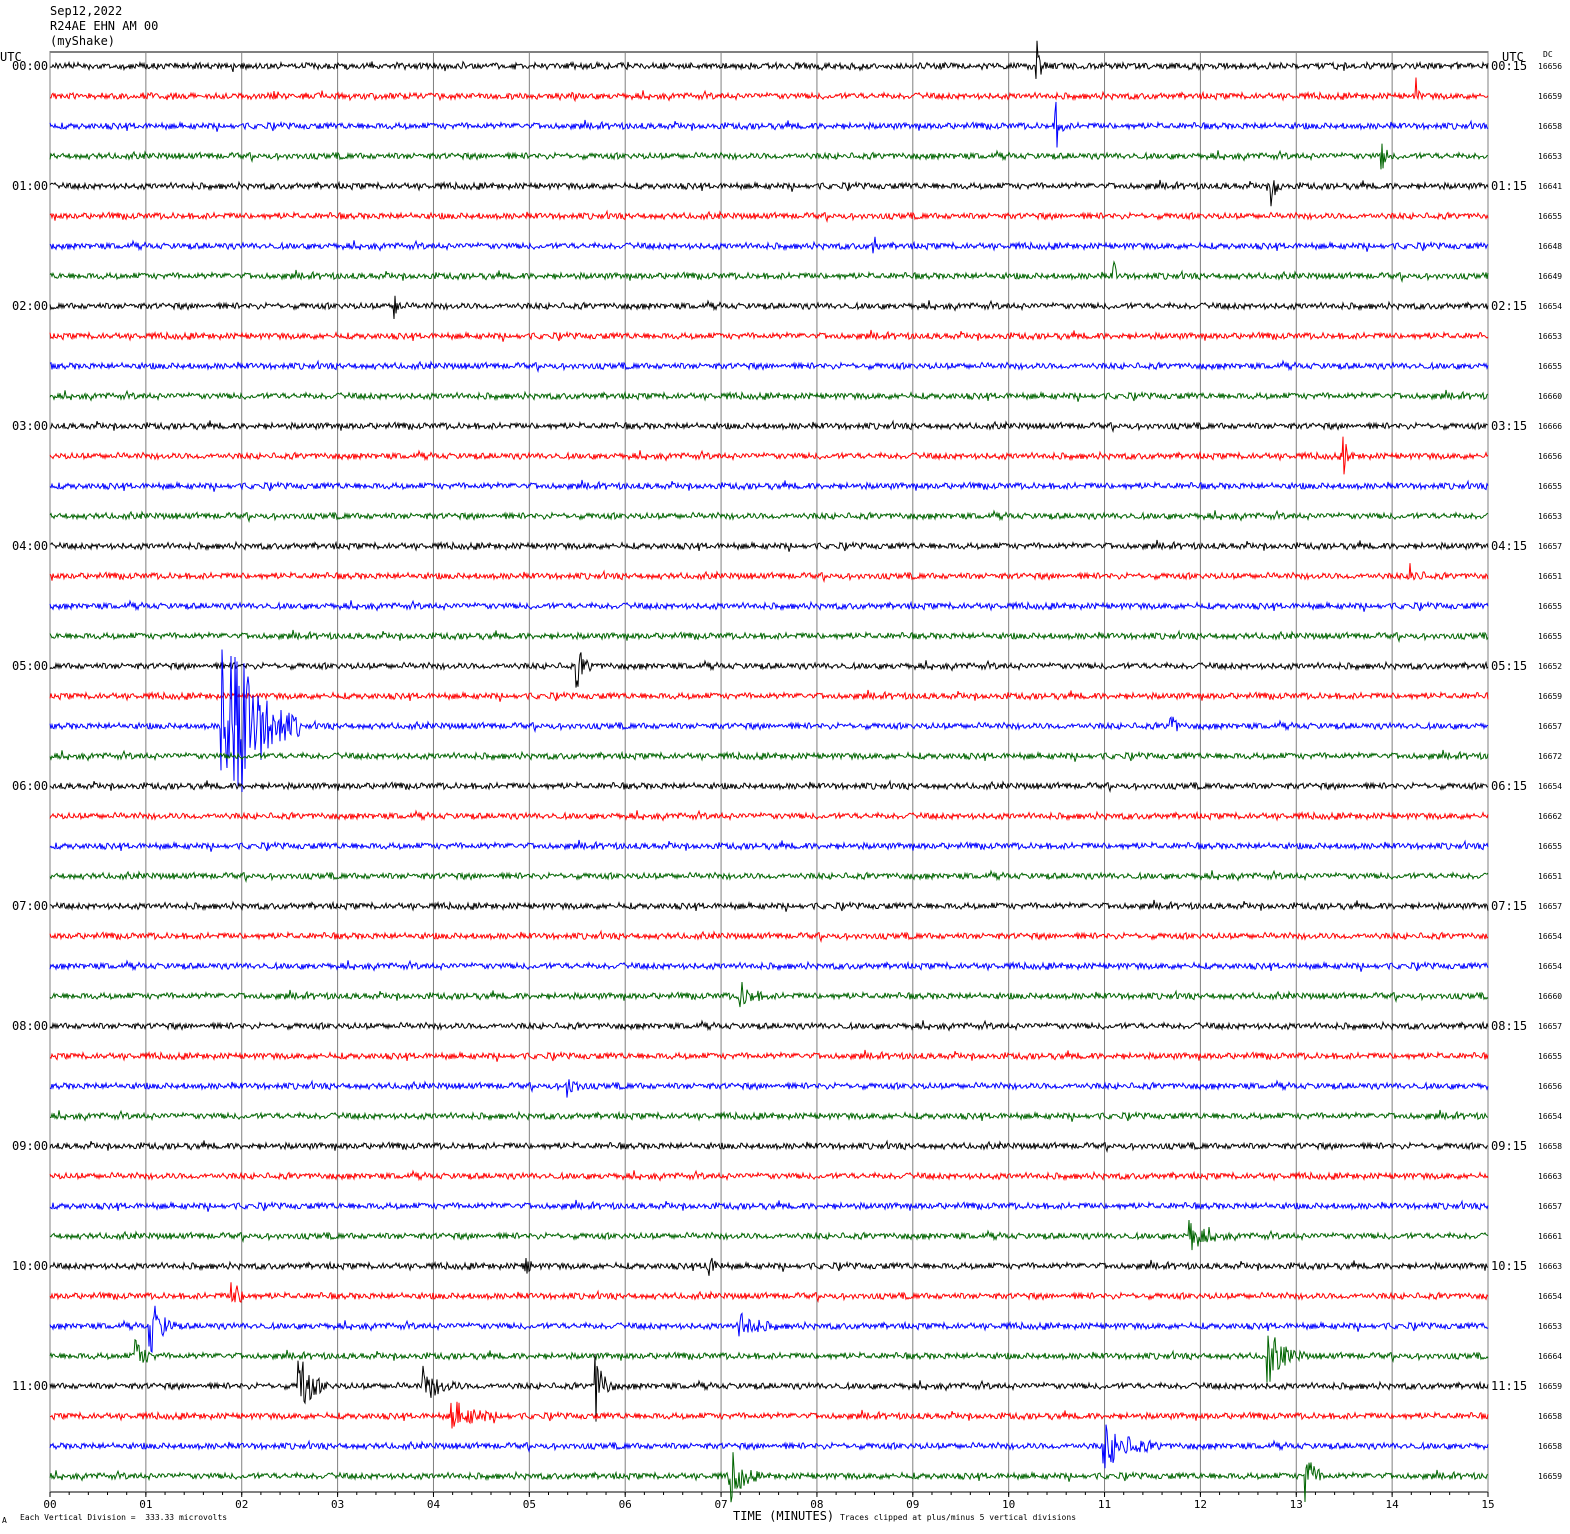 The width and height of the screenshot is (1570, 1534). What do you see at coordinates (1550, 666) in the screenshot?
I see `dc-offset-label: 16652` at bounding box center [1550, 666].